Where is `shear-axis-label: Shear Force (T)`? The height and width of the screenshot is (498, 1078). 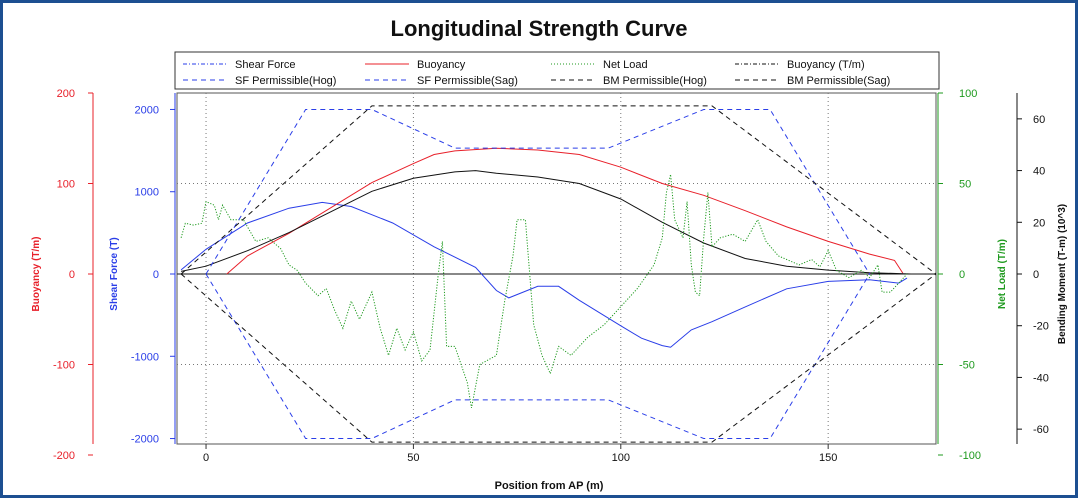
shear-axis-label: Shear Force (T) is located at coordinates (114, 273).